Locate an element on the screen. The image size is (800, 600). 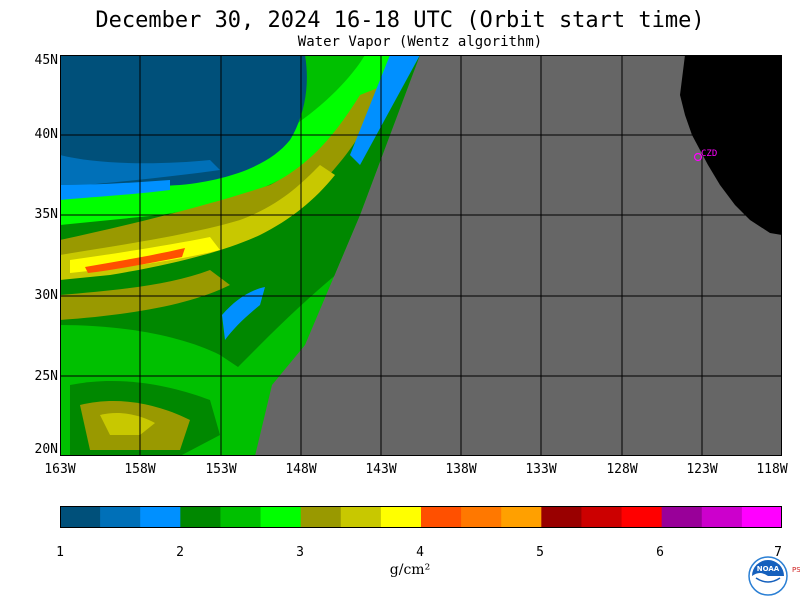
lon-label-153w: 153W is located at coordinates (221, 469).